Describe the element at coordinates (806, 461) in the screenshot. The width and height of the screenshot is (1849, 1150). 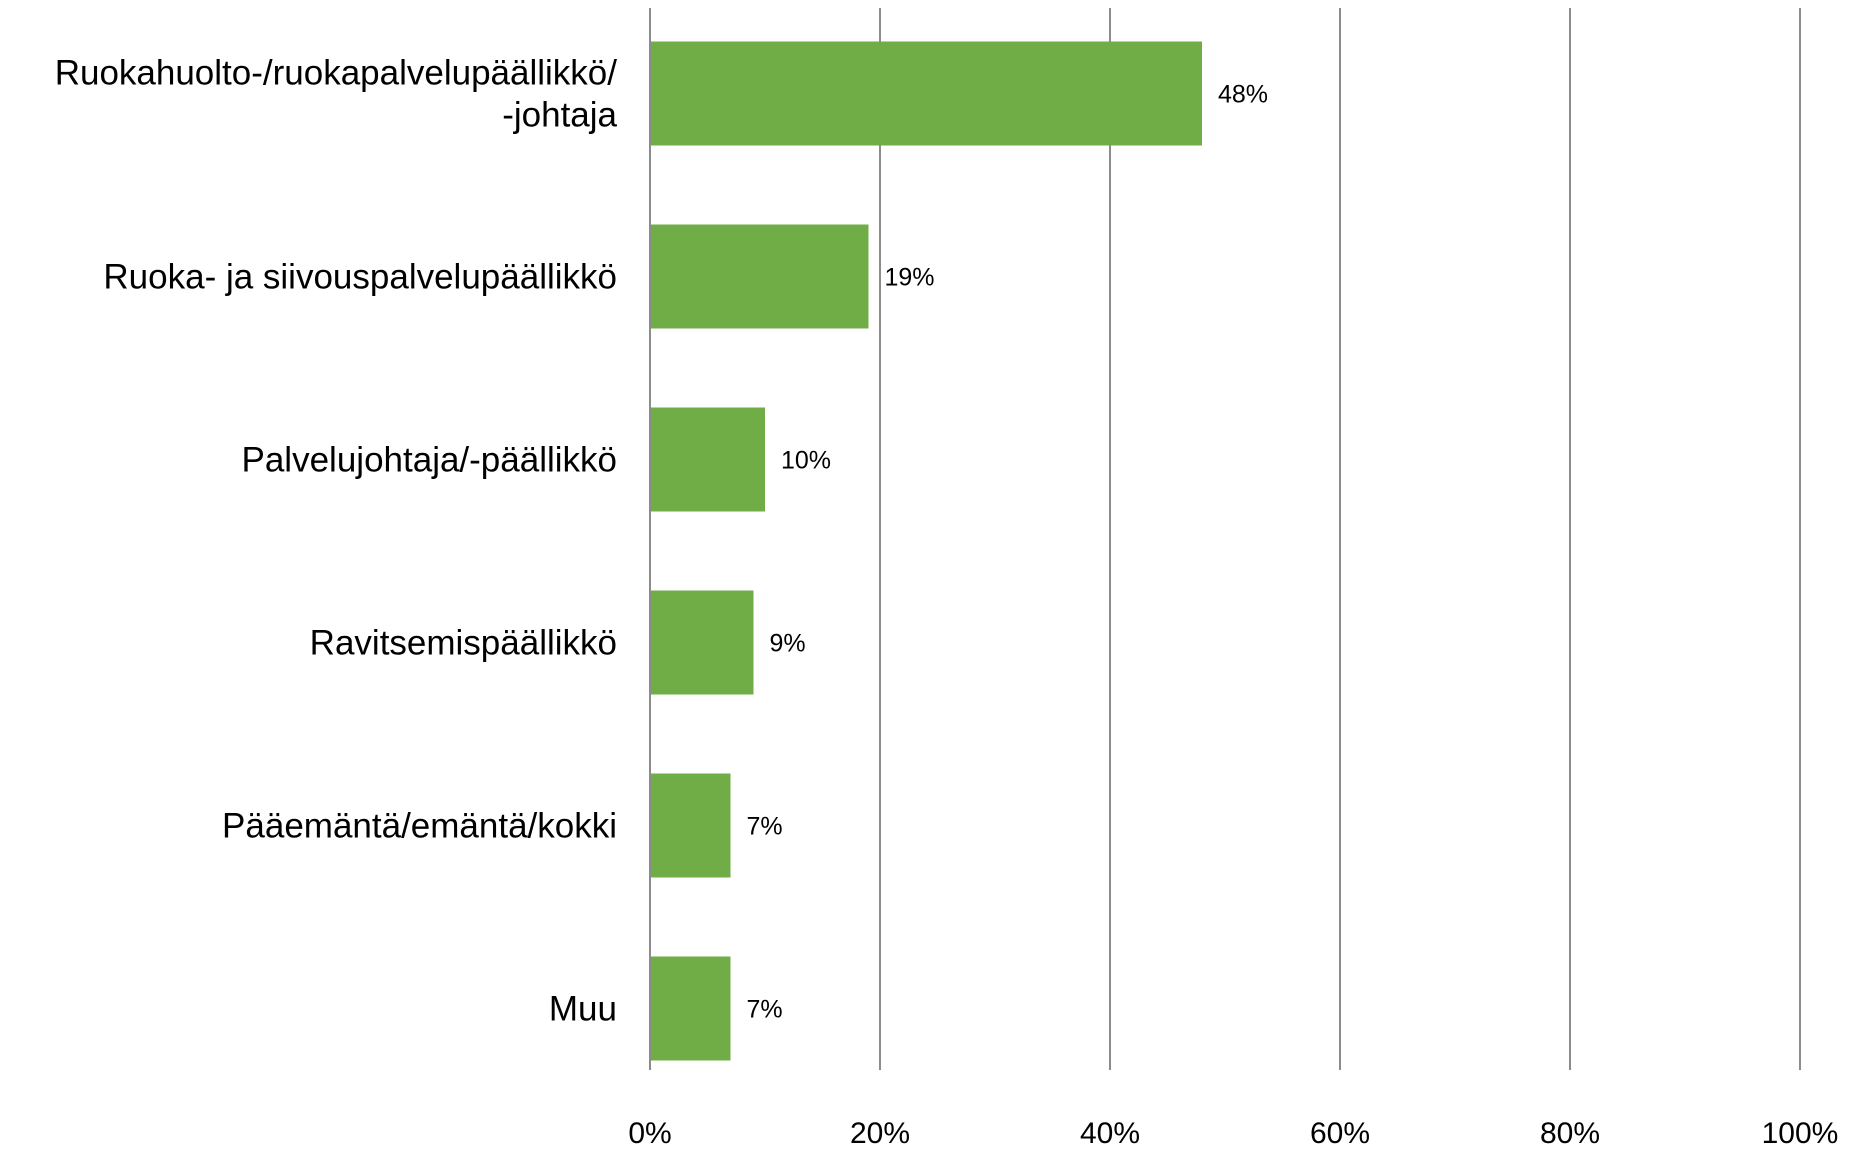
I see `data-label: 10%` at that location.